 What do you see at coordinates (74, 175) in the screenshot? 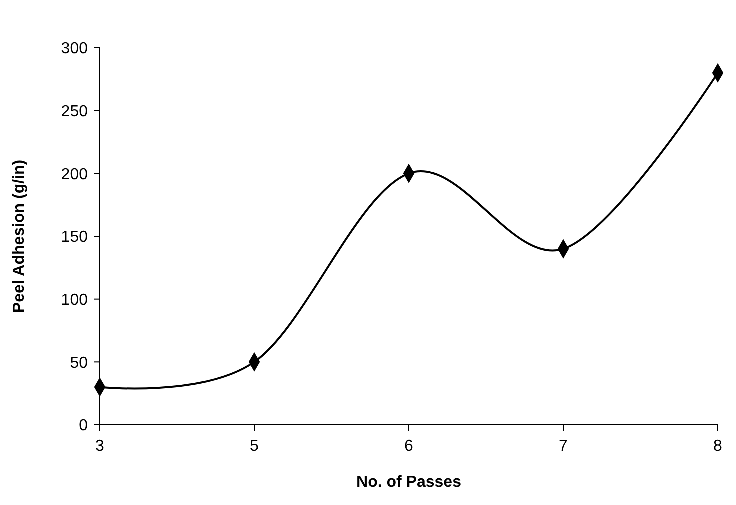
I see `y-tick-label: 200` at bounding box center [74, 175].